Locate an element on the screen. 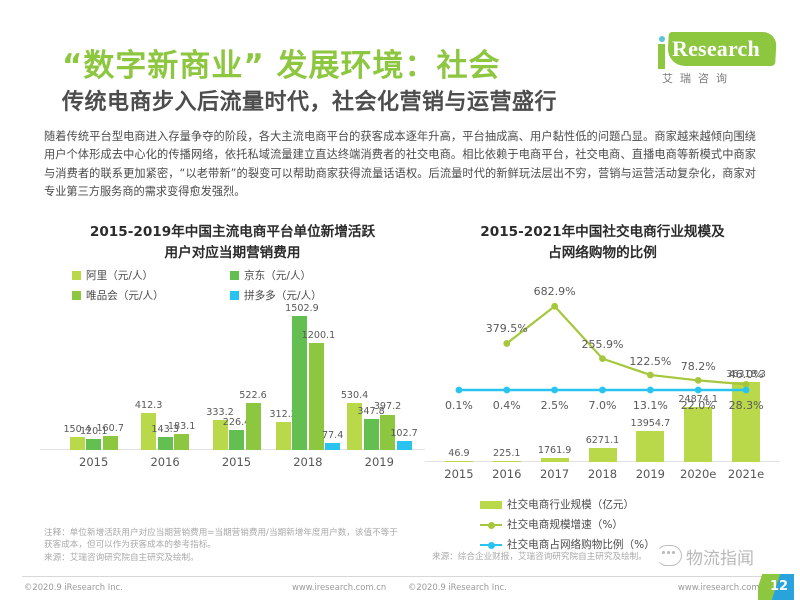  right-chart-legend: 社交电商行业规模（亿元） 社交电商规模增速（%） 社交电商占网络购物比例（%） is located at coordinates (625, 527).